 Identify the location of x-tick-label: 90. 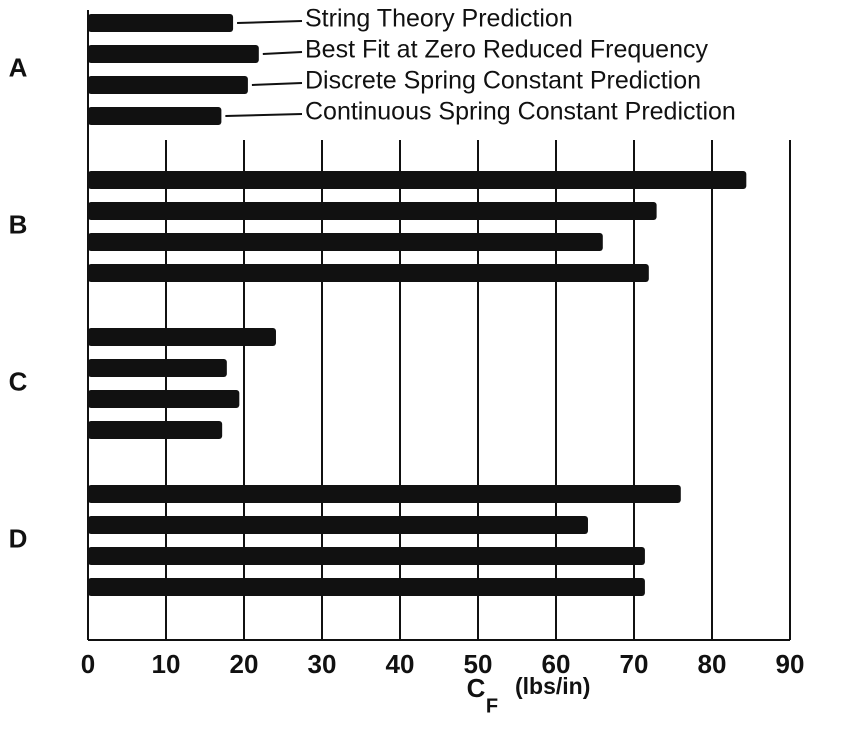
(790, 664).